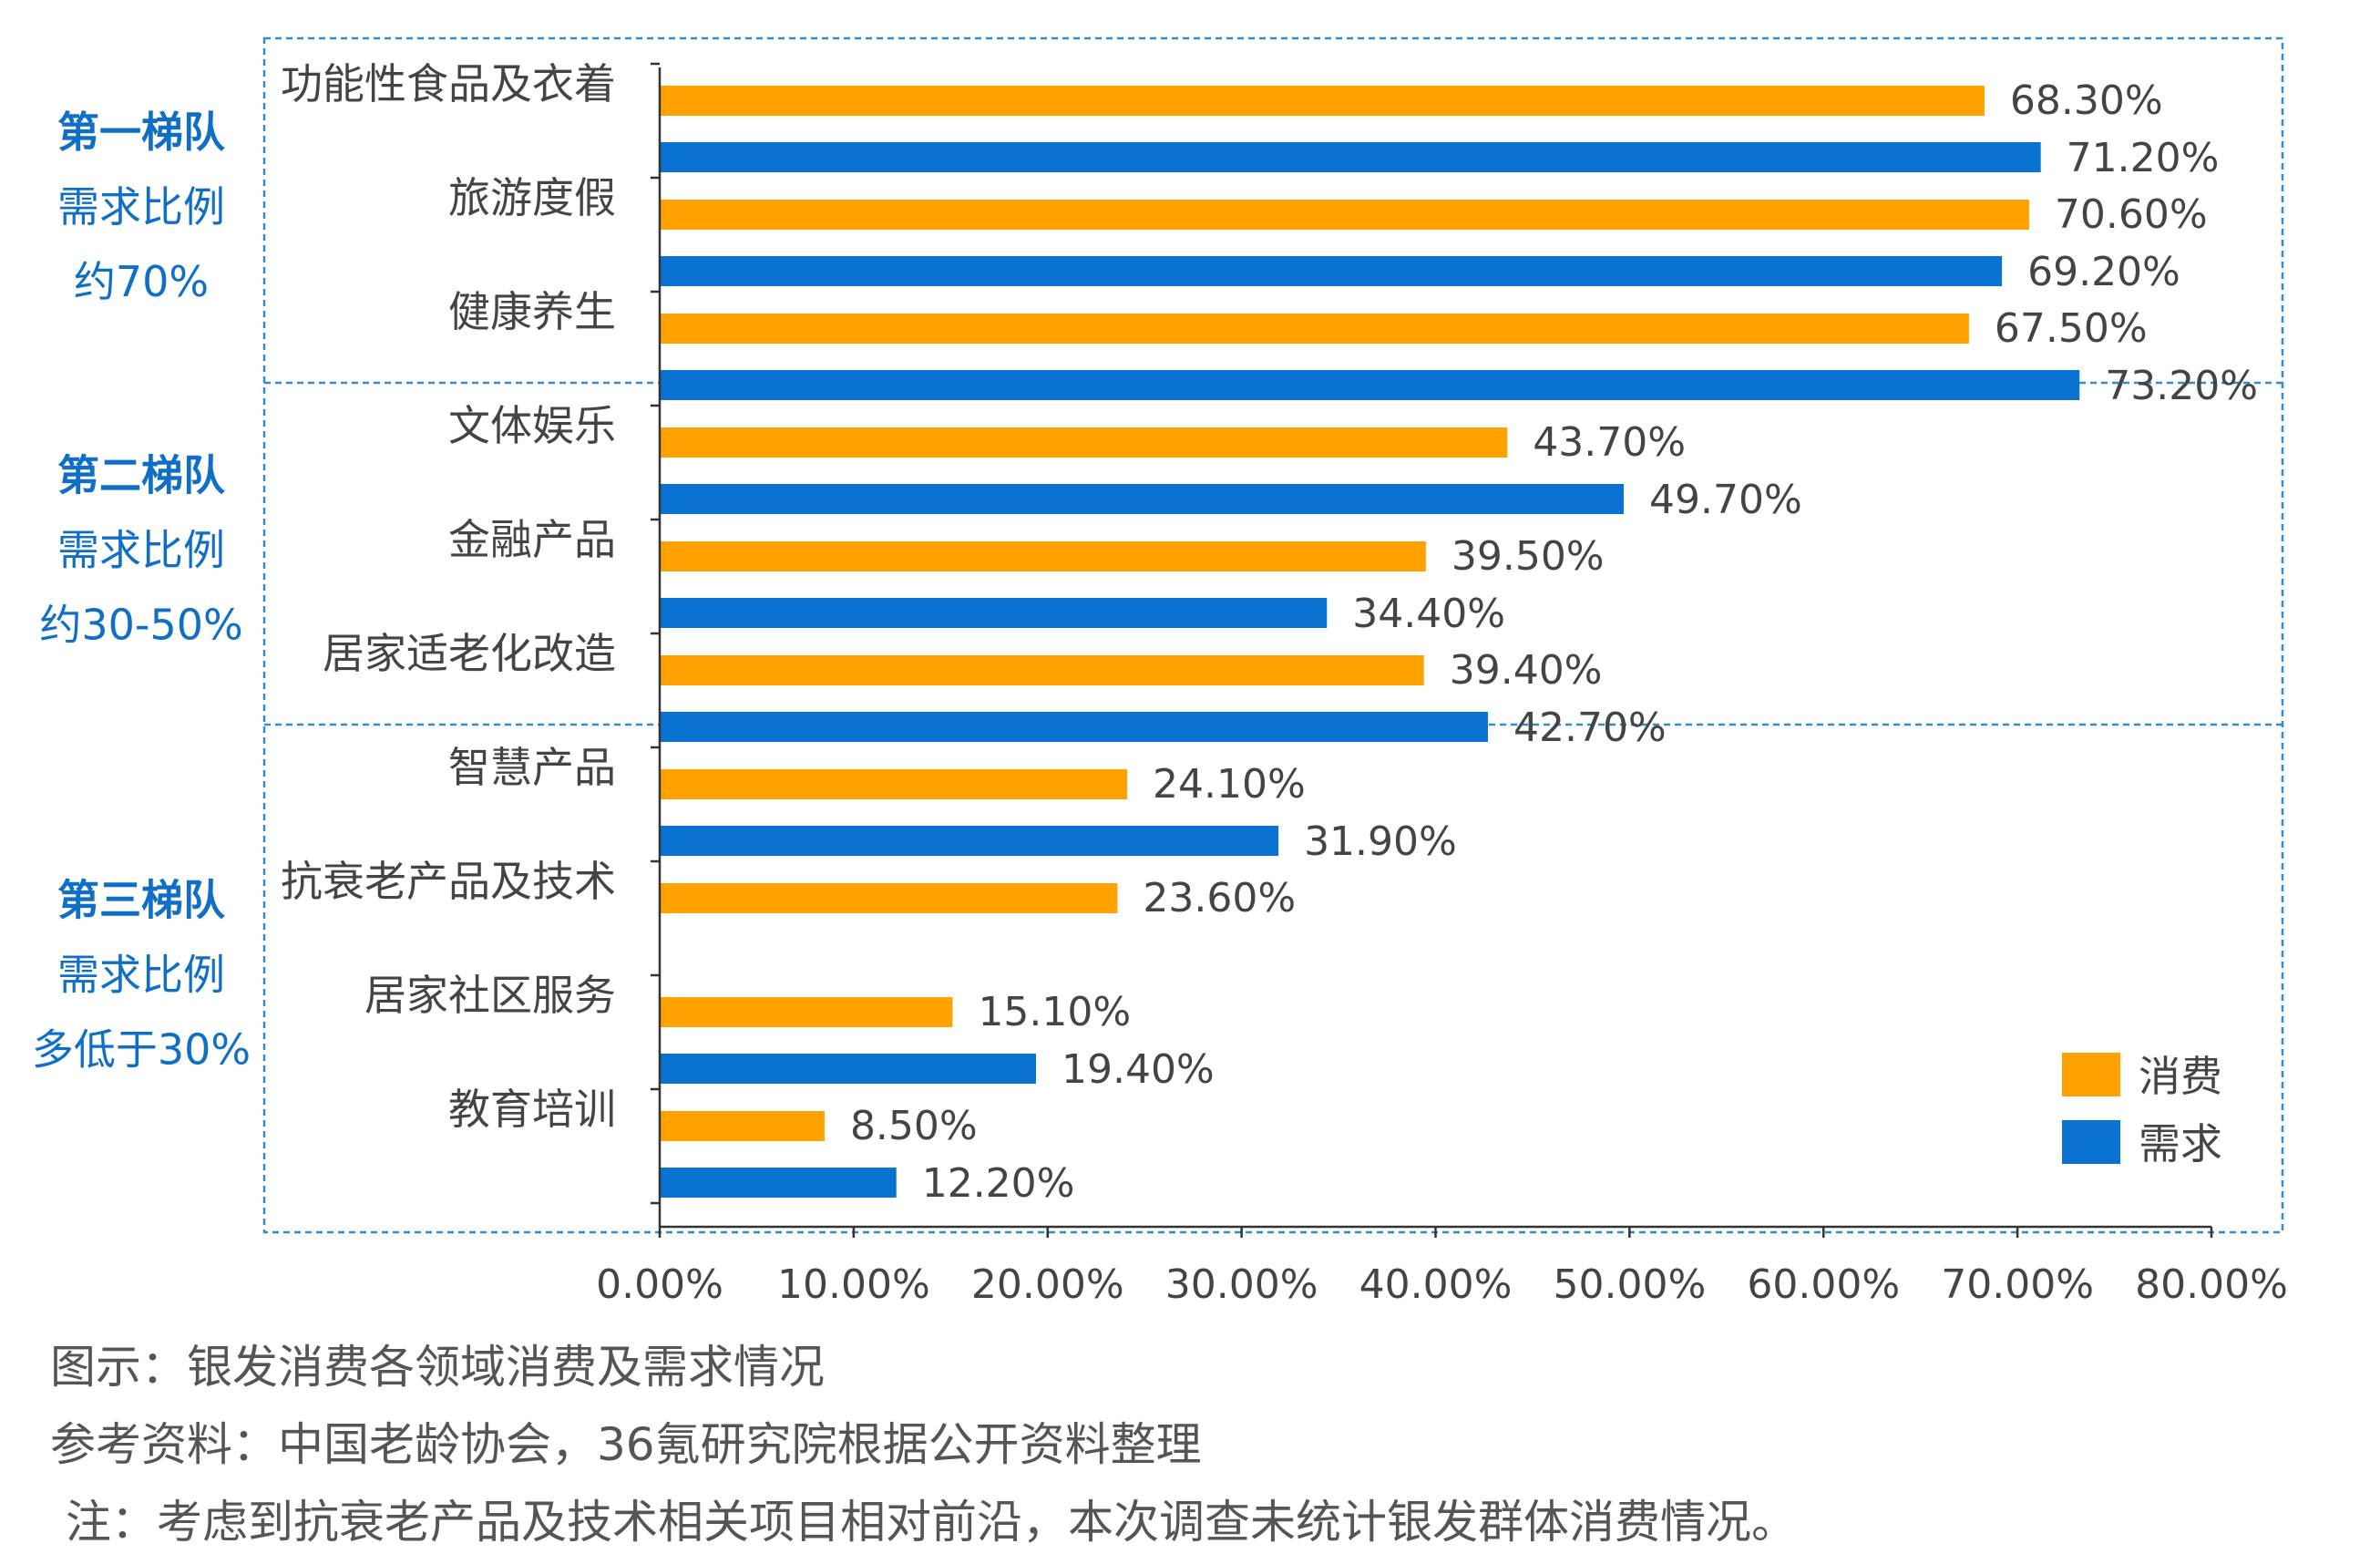 The image size is (2380, 1554). What do you see at coordinates (2143, 158) in the screenshot?
I see `value-label-demand: 71.20%` at bounding box center [2143, 158].